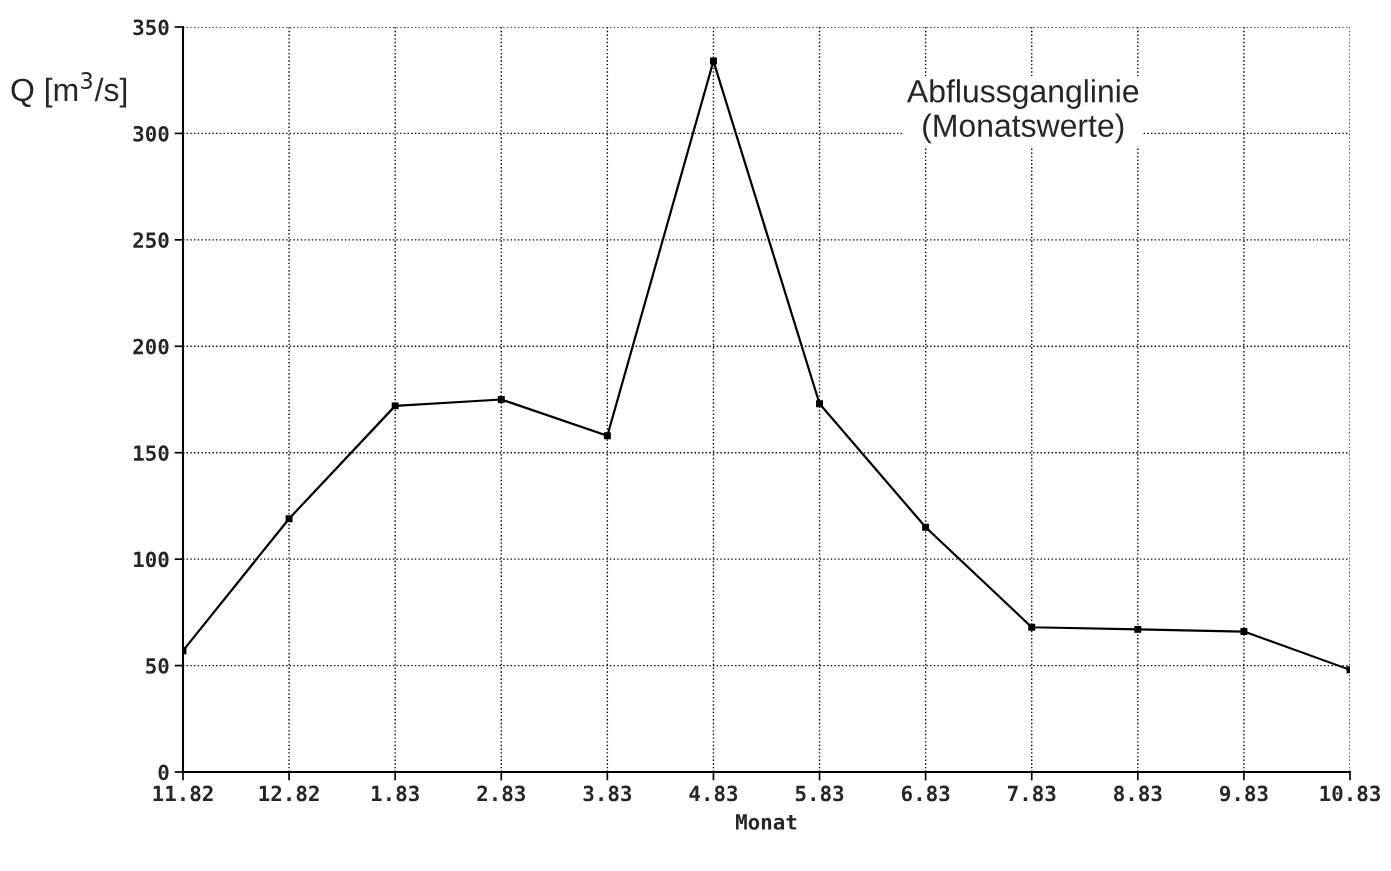  Describe the element at coordinates (69, 90) in the screenshot. I see `y-axis-title: Q [m$^{3}$/s]` at that location.